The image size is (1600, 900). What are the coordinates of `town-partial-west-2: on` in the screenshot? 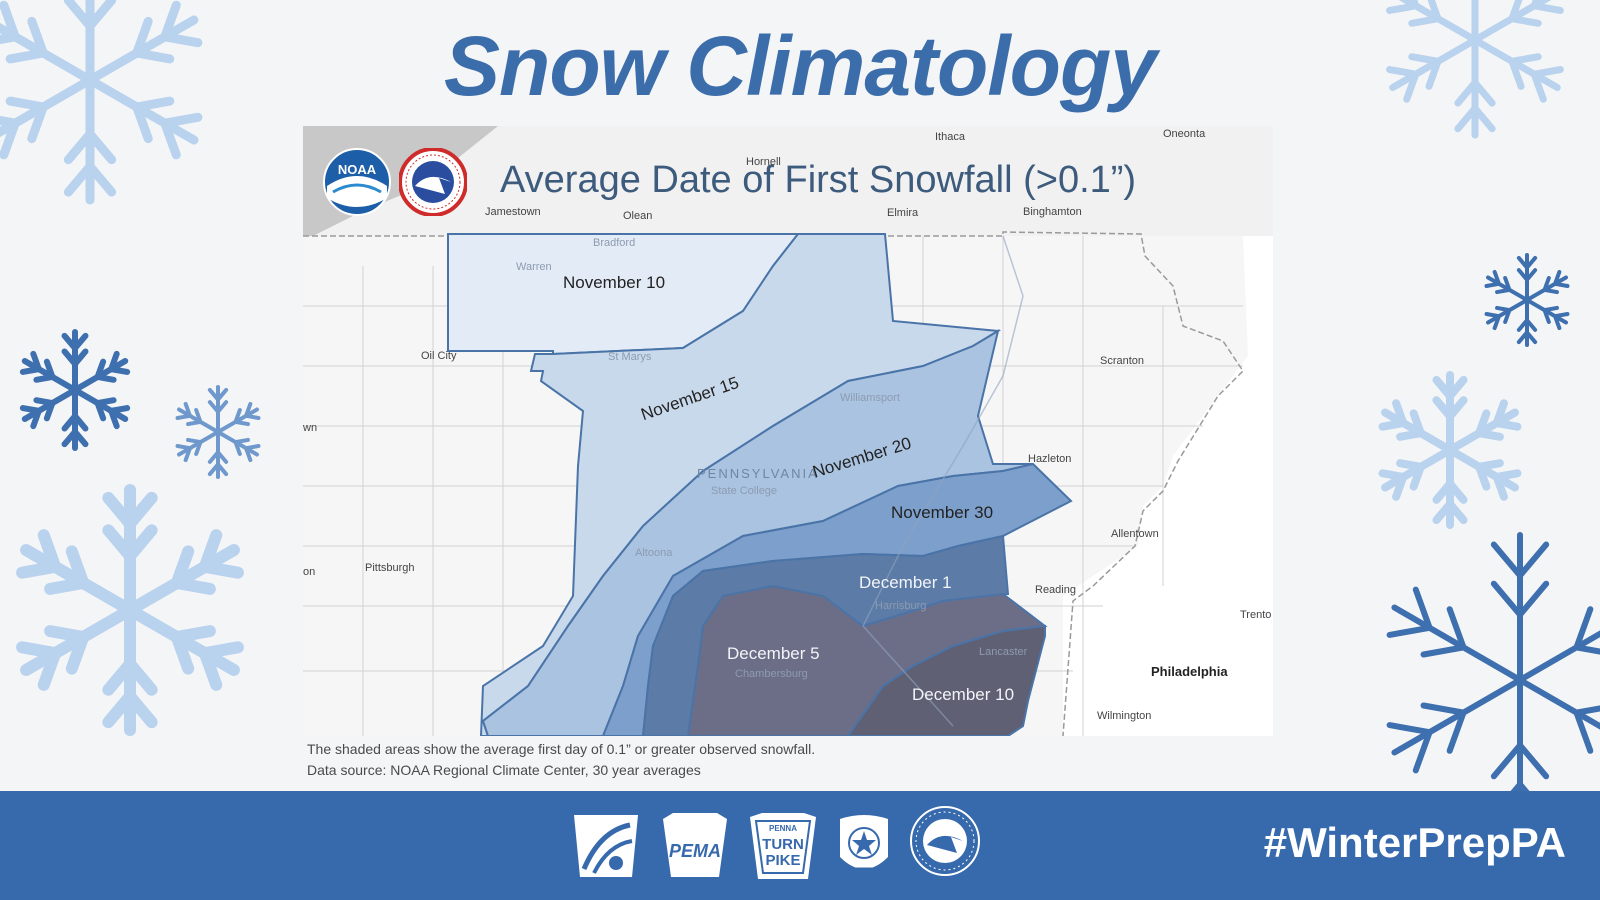 It's located at (309, 572).